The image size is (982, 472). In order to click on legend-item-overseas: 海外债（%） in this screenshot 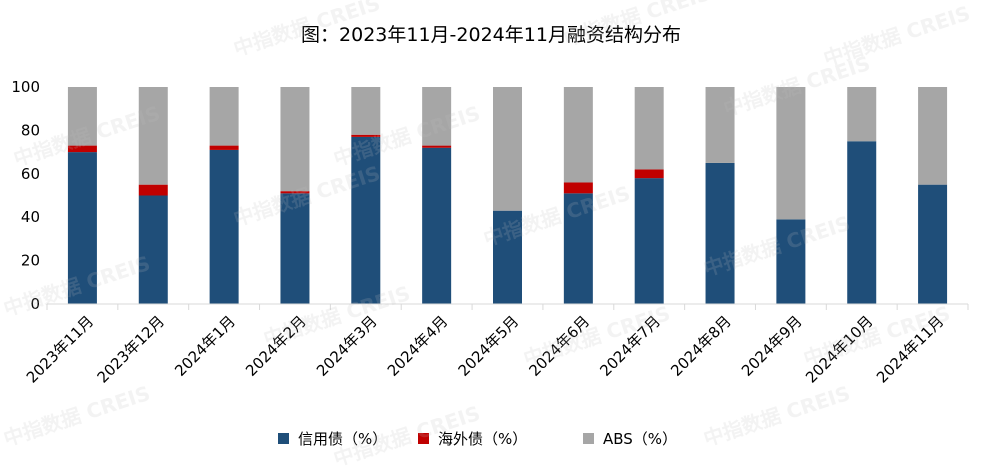, I will do `click(472, 438)`.